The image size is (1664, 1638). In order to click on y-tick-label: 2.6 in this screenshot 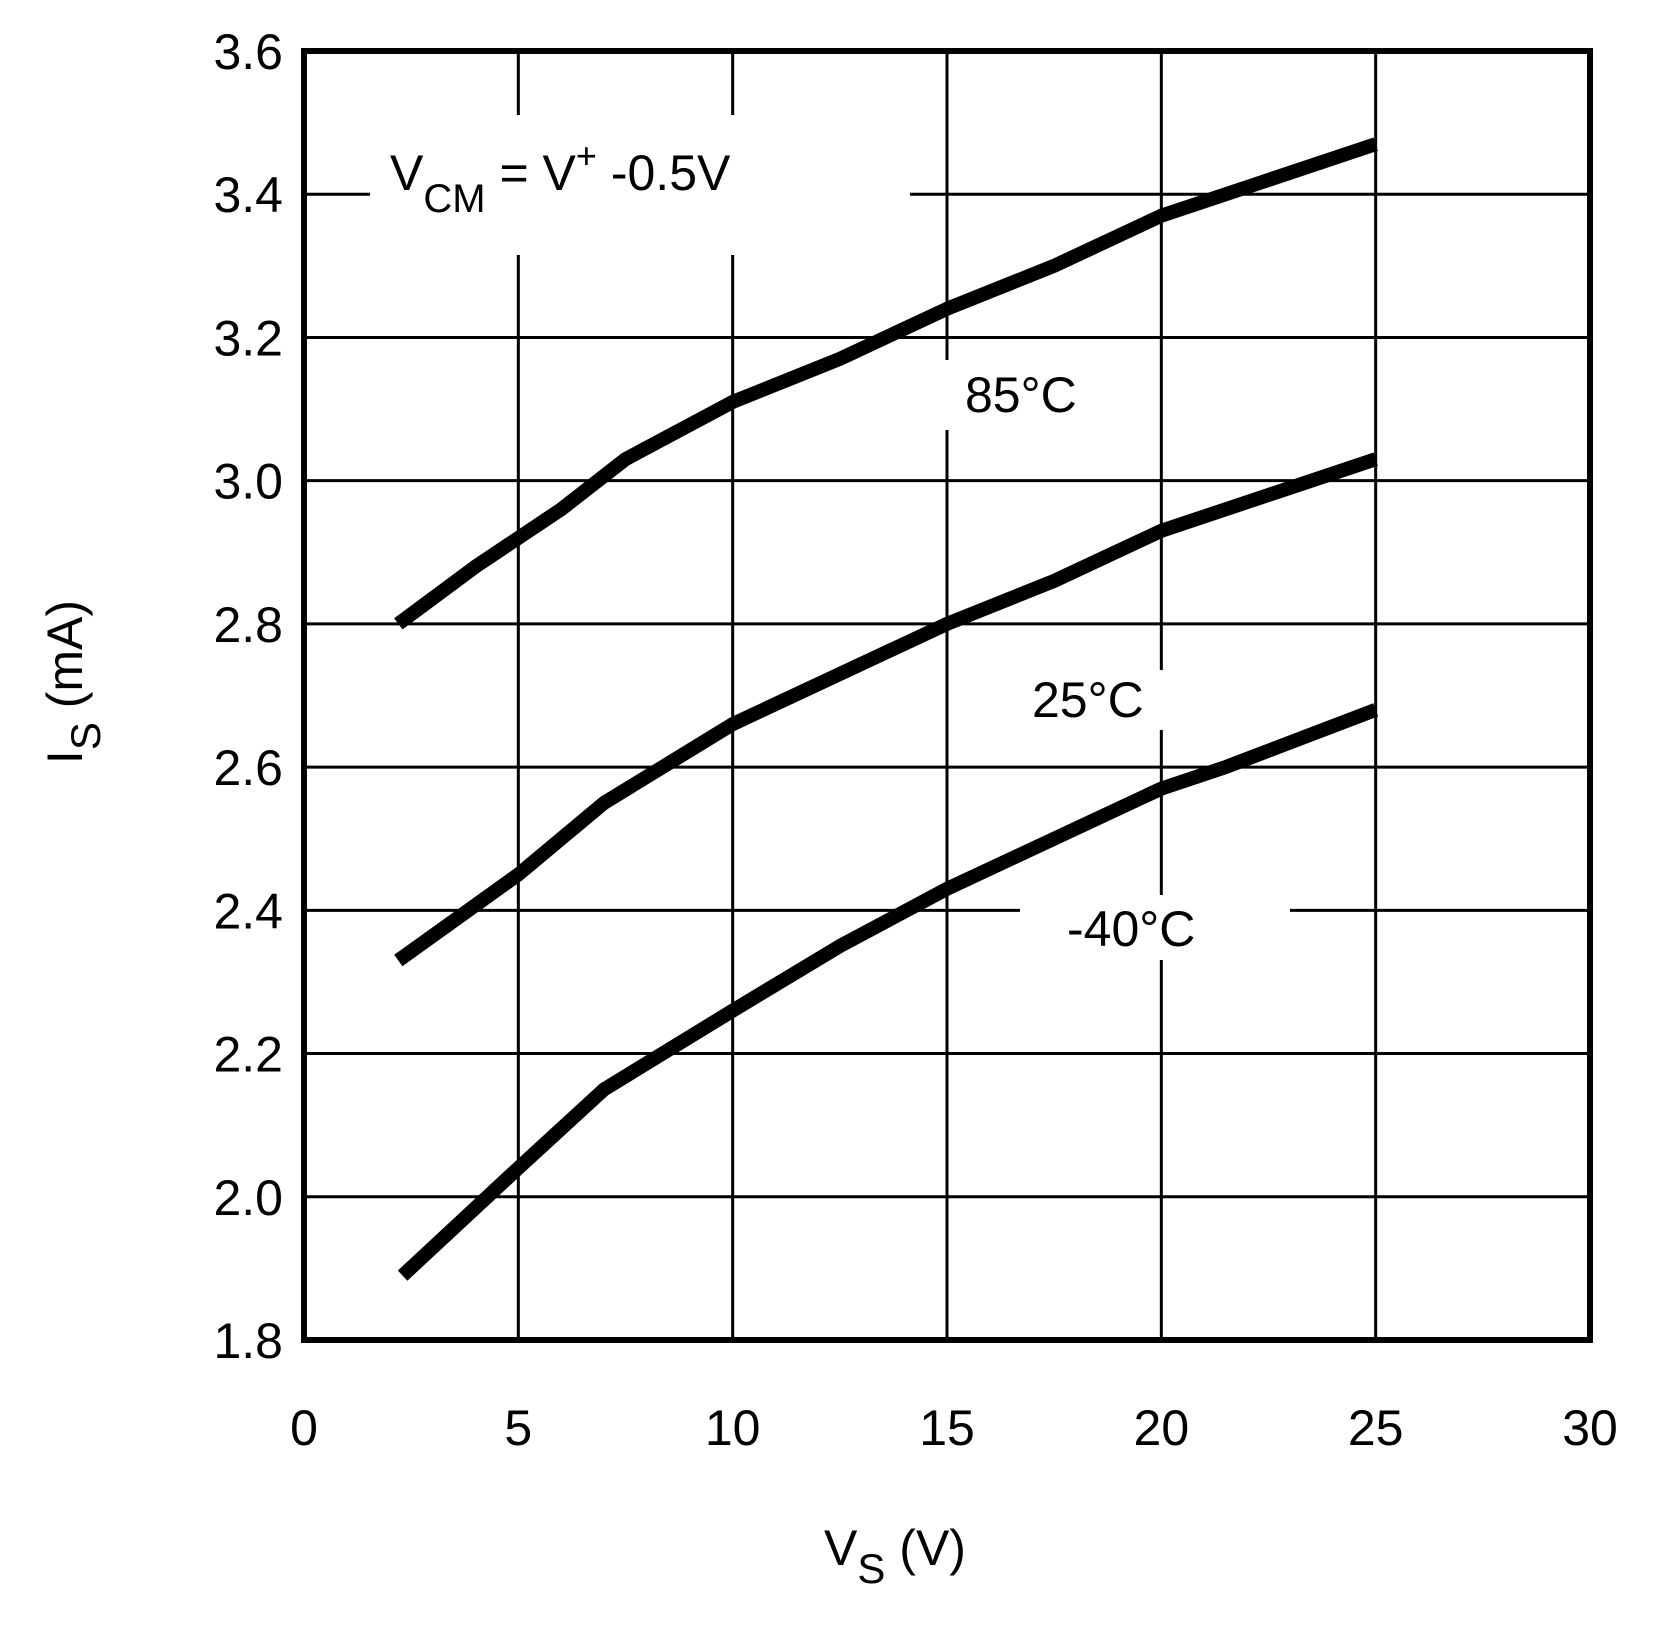, I will do `click(248, 768)`.